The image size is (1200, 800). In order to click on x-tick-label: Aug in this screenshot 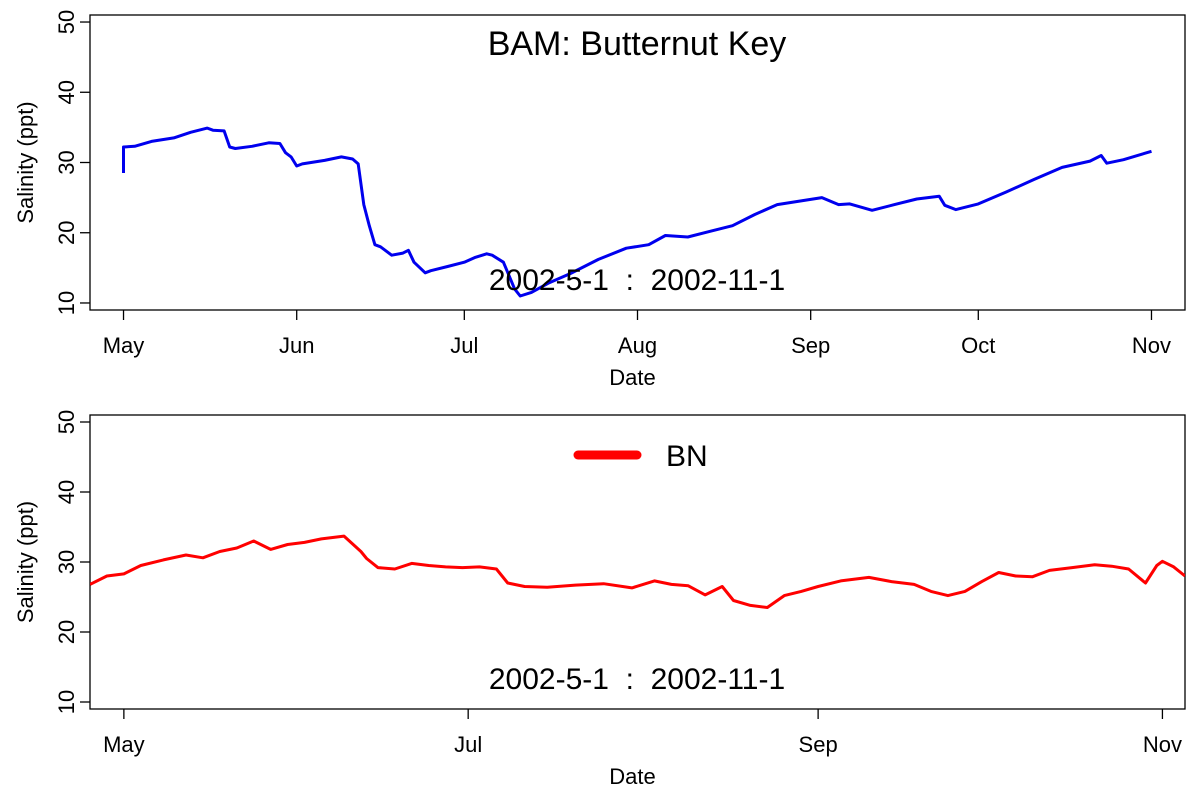, I will do `click(637, 345)`.